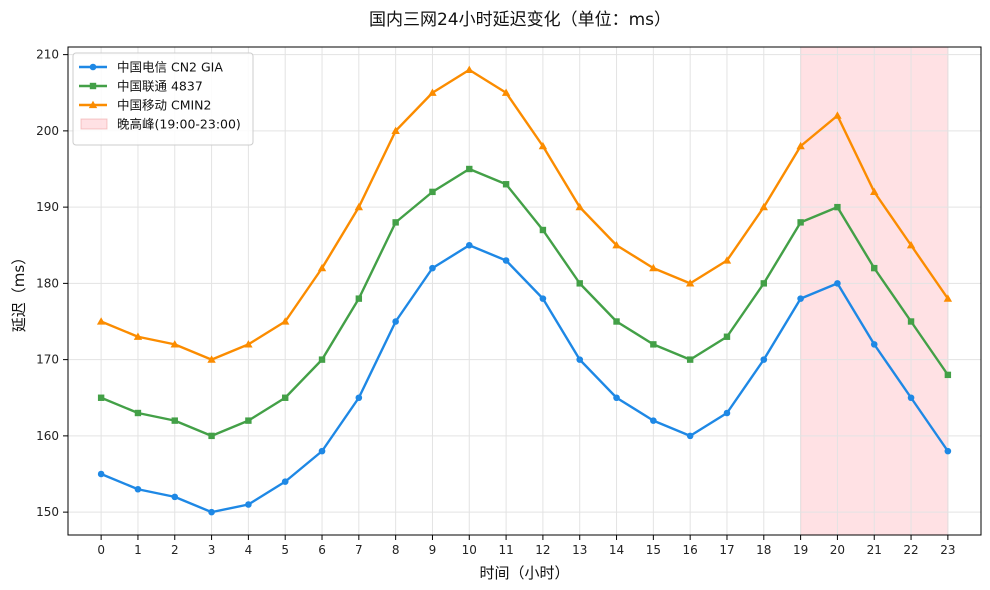 This screenshot has height=590, width=990. What do you see at coordinates (47, 512) in the screenshot?
I see `y-tick-label: 150` at bounding box center [47, 512].